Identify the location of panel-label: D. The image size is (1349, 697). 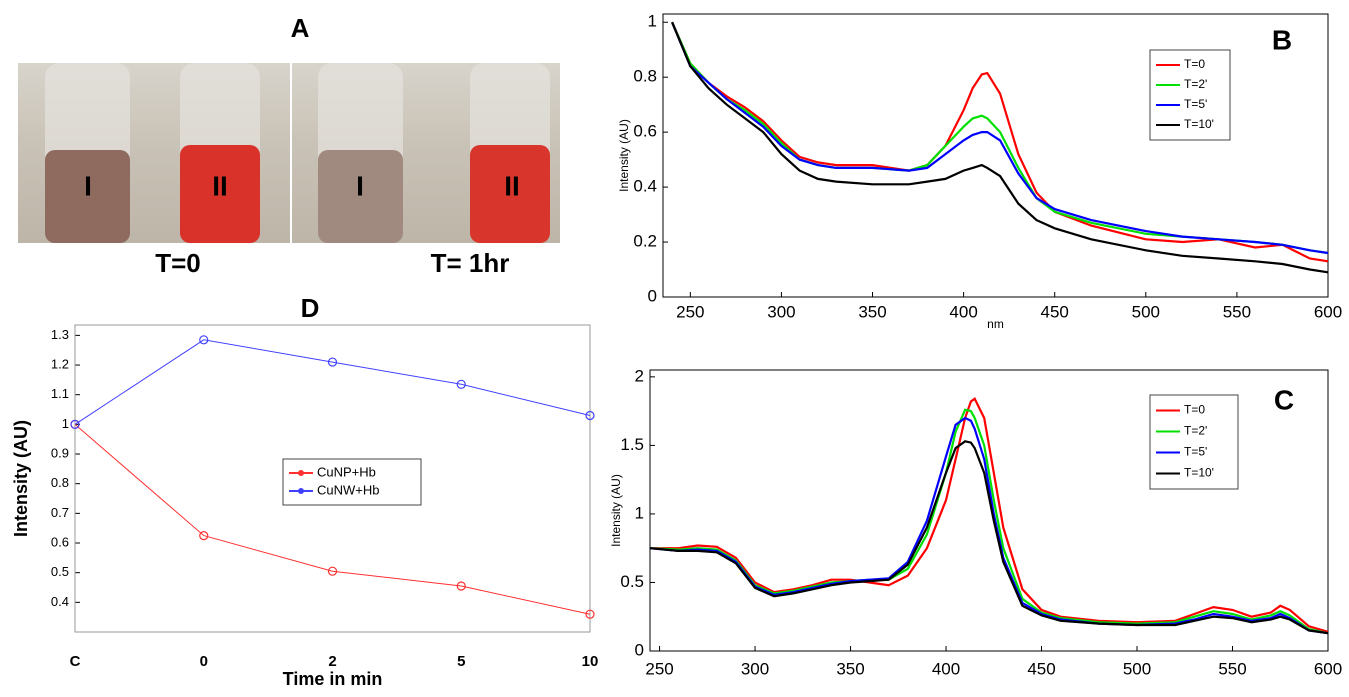
(310, 308).